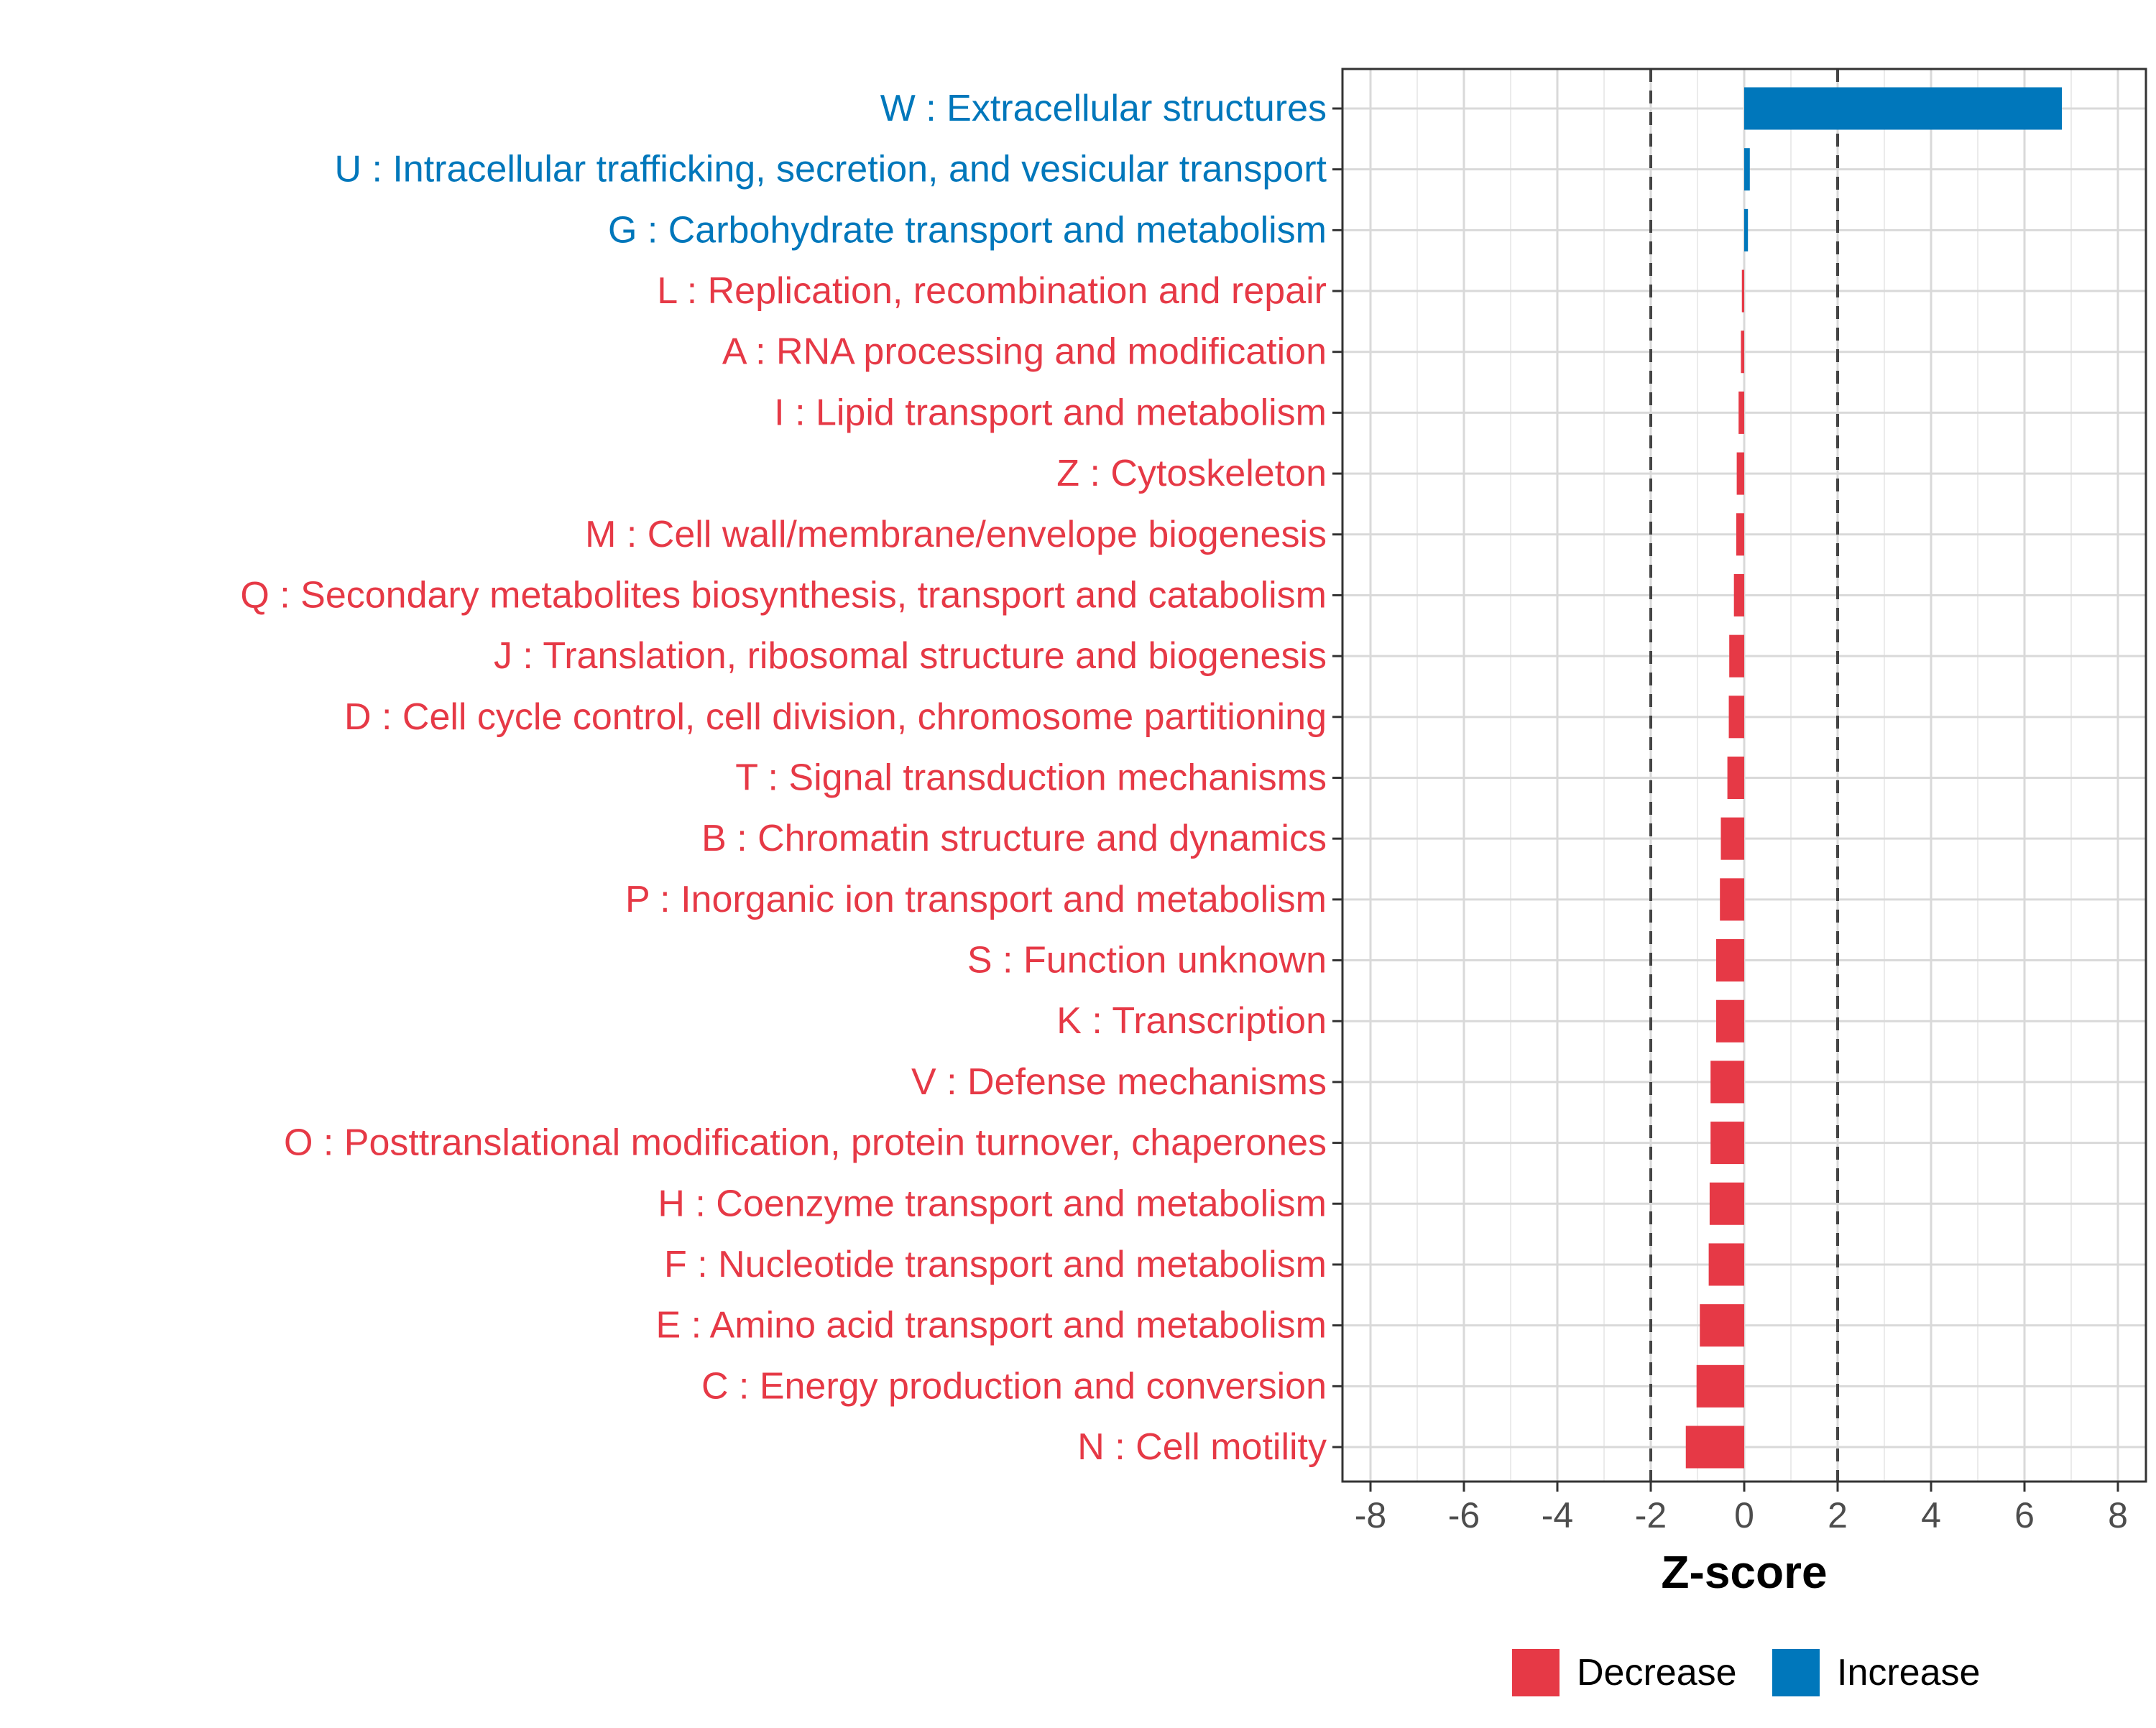 The height and width of the screenshot is (1728, 2156). What do you see at coordinates (1031, 778) in the screenshot?
I see `category-label: T : Signal transduction mechanisms` at bounding box center [1031, 778].